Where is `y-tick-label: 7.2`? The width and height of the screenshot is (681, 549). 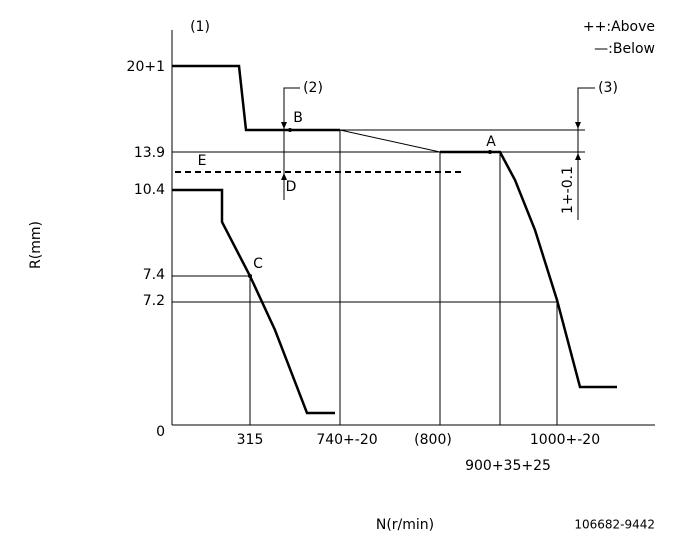 y-tick-label: 7.2 is located at coordinates (154, 301).